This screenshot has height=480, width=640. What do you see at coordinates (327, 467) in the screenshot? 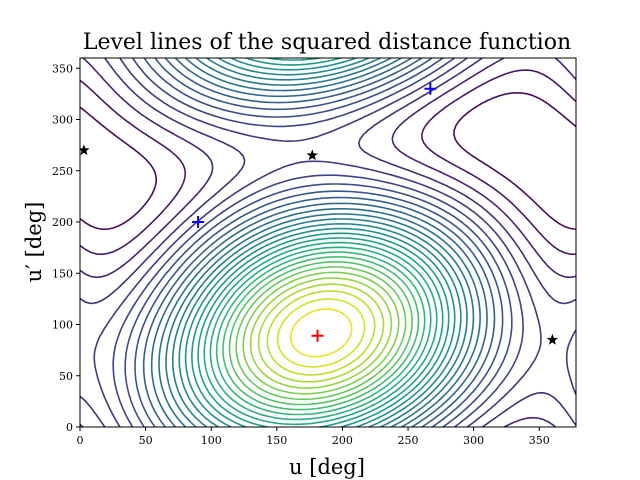
I see `x-axis-label: u [deg]` at bounding box center [327, 467].